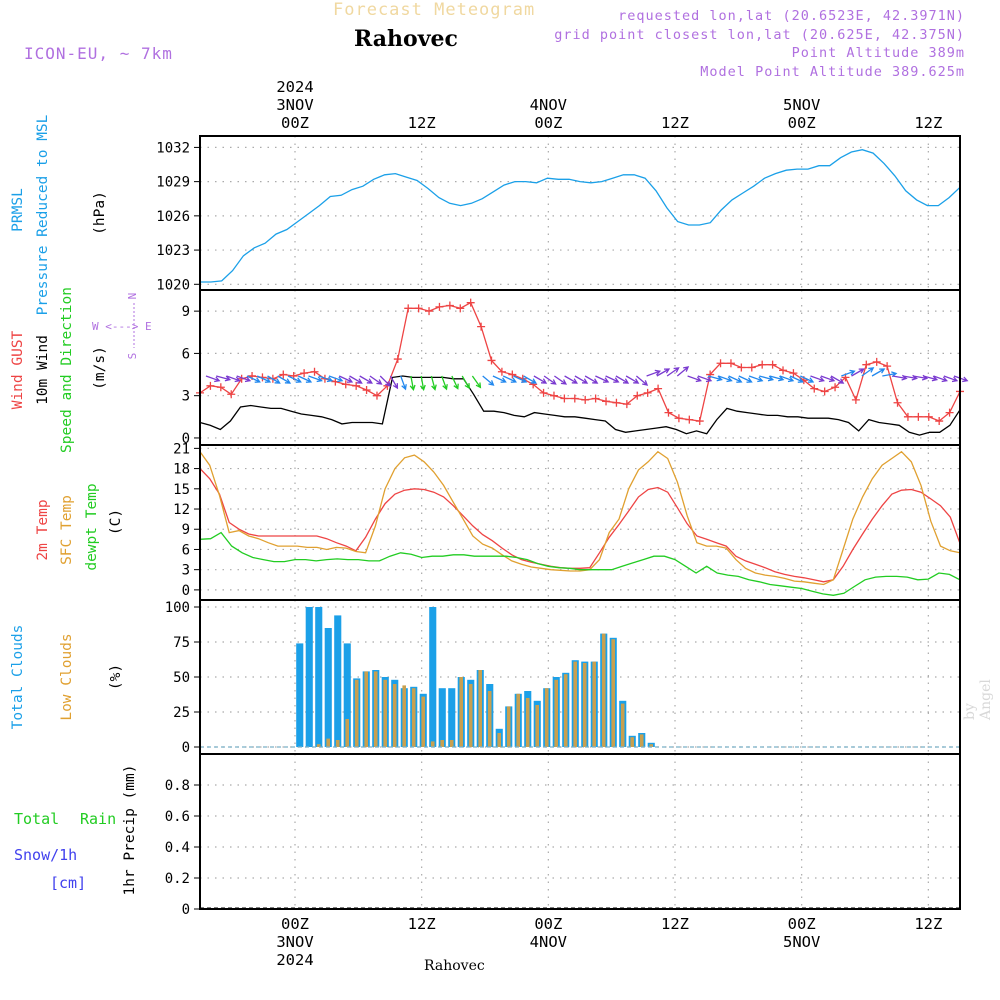 This screenshot has width=1000, height=1000. Describe the element at coordinates (580, 563) in the screenshot. I see `series-temp-3-line` at that location.